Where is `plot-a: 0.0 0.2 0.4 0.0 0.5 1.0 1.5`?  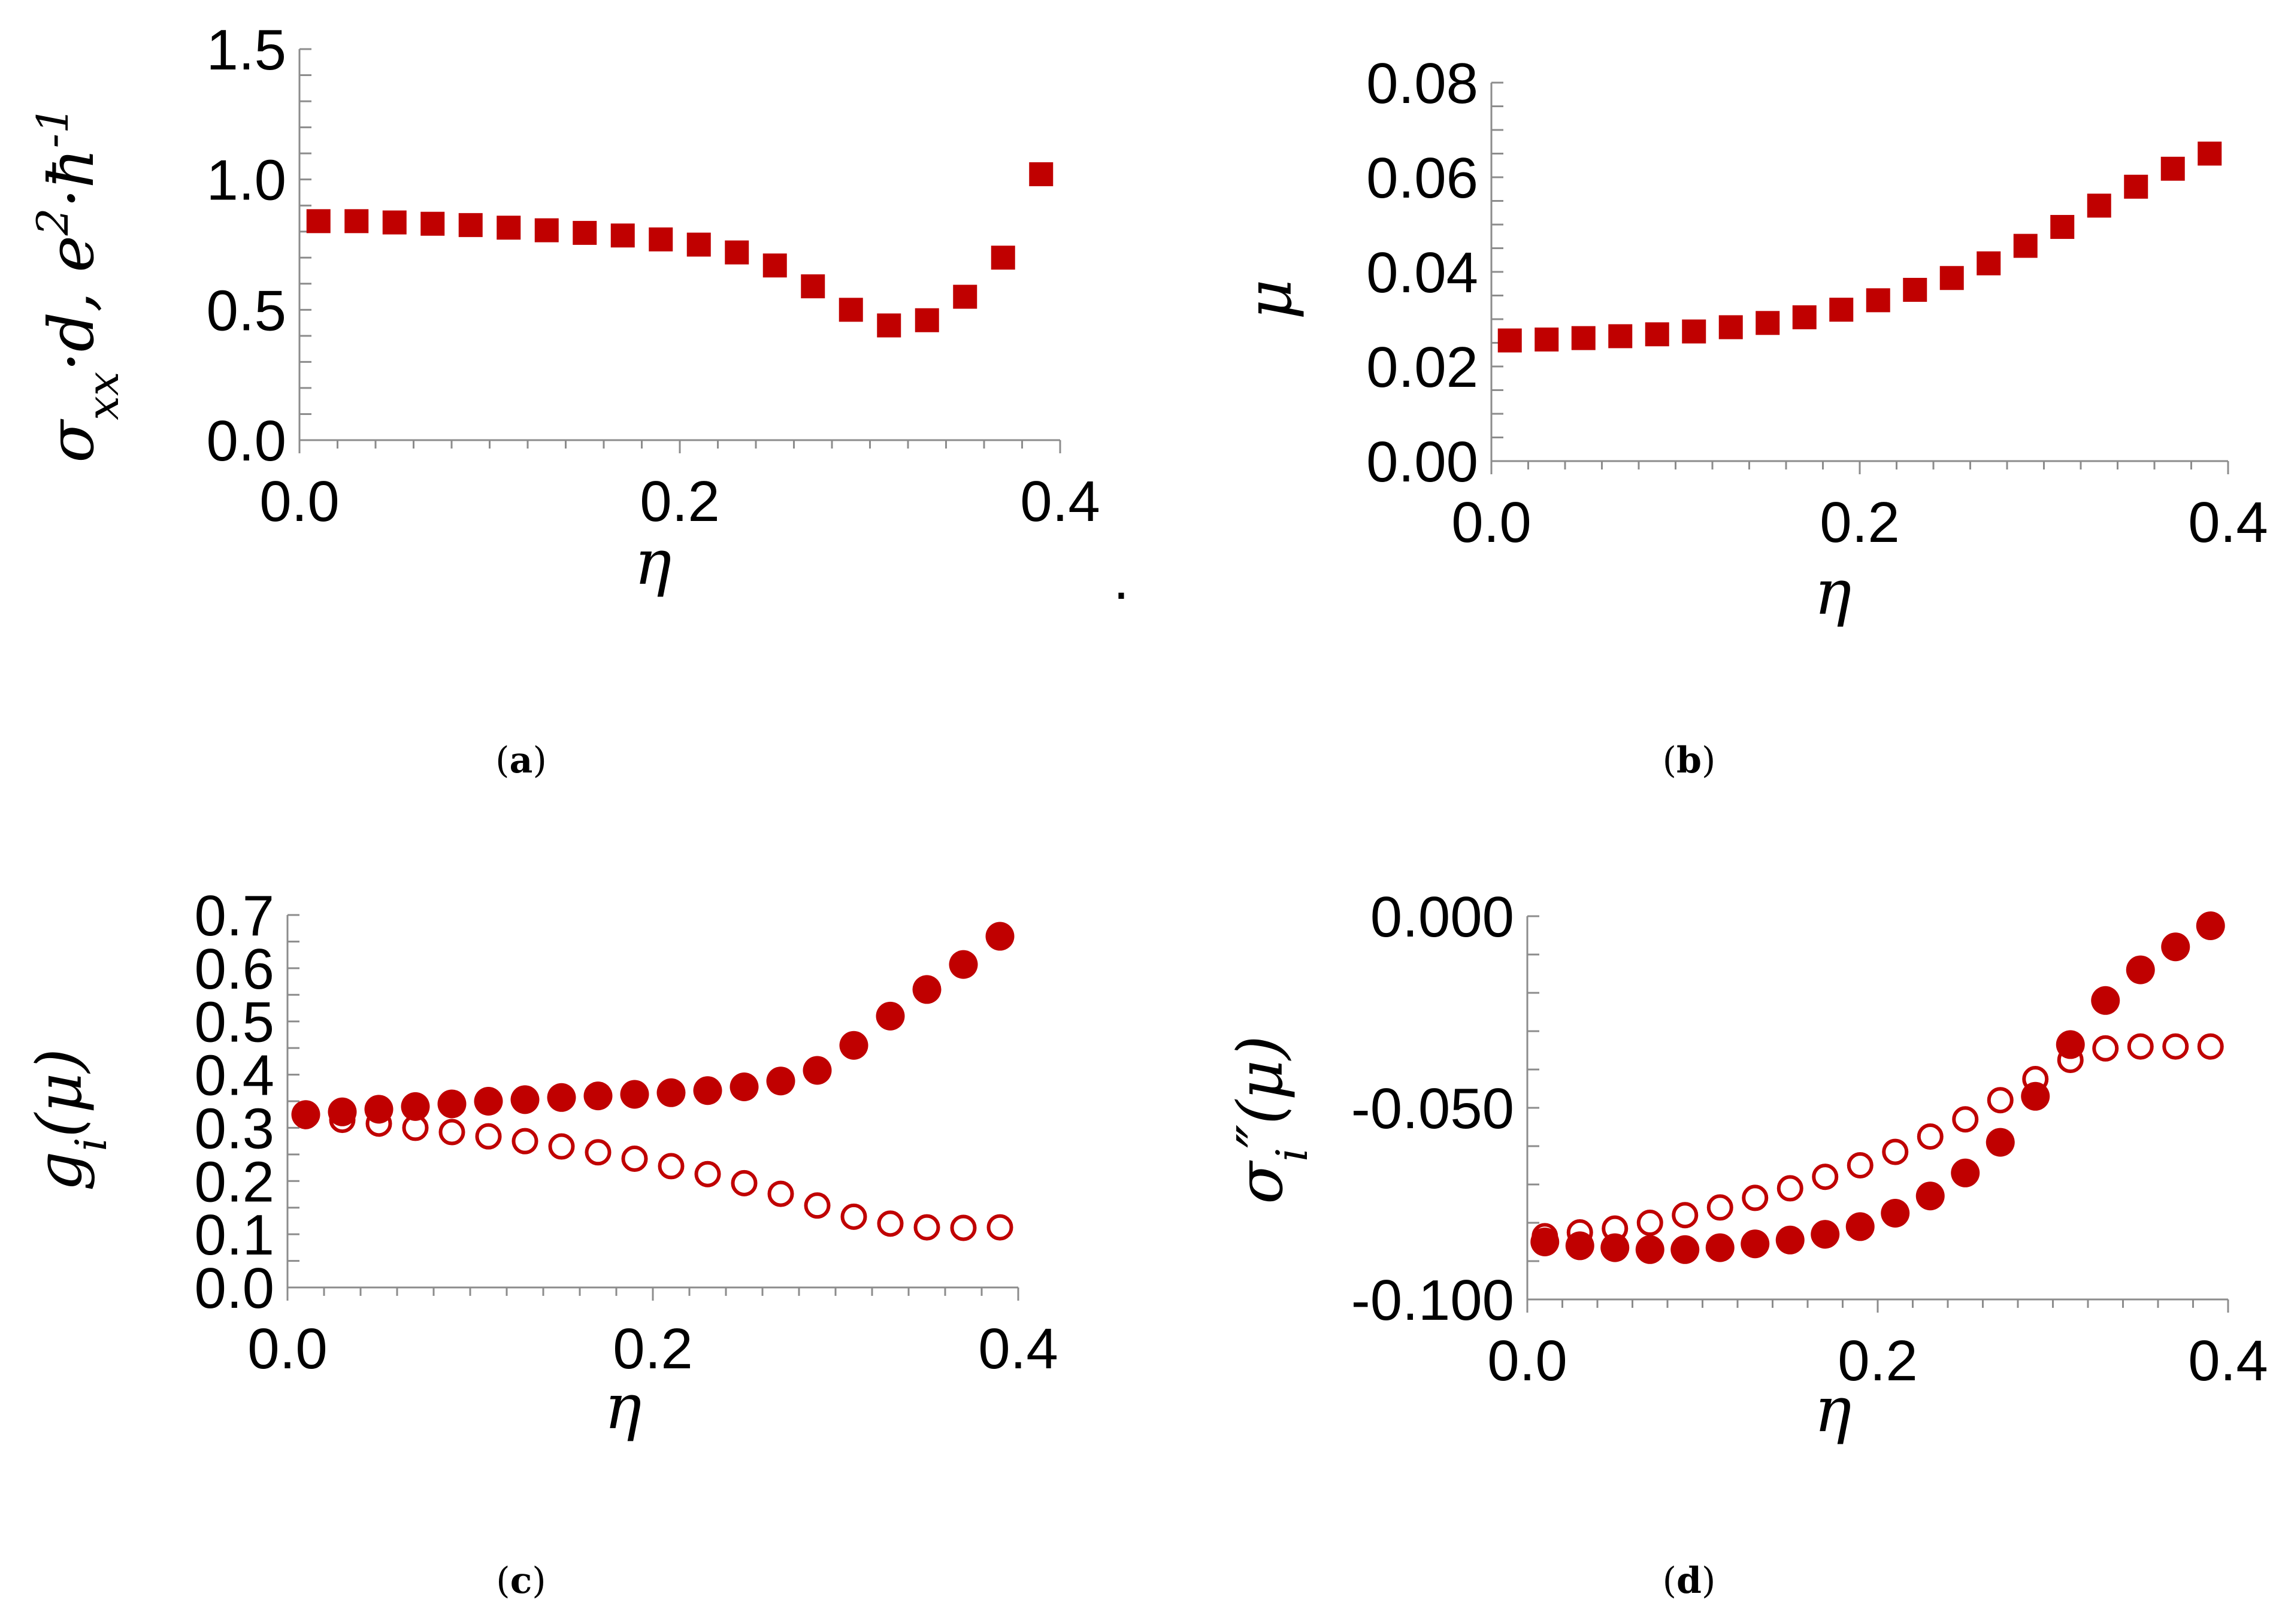 plot-a: 0.0 0.2 0.4 0.0 0.5 1.0 1.5 is located at coordinates (654, 276).